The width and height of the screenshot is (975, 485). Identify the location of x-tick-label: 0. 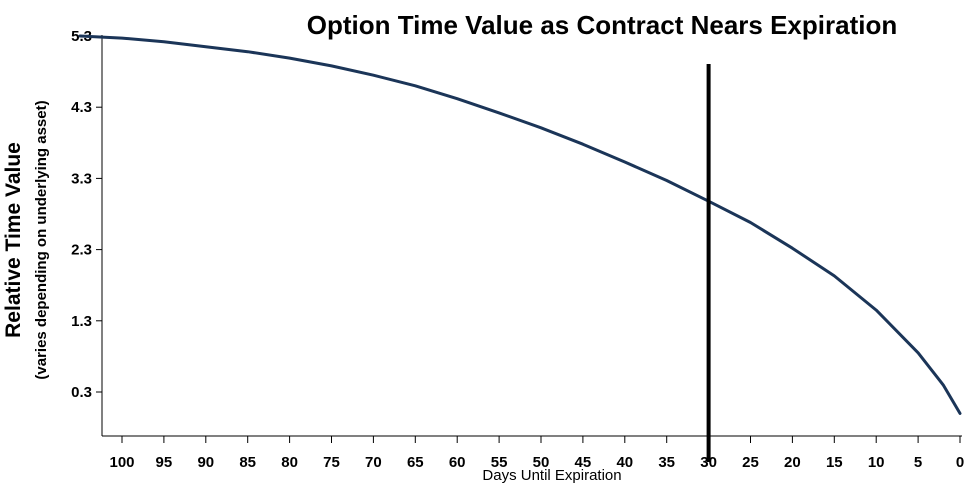
(960, 462).